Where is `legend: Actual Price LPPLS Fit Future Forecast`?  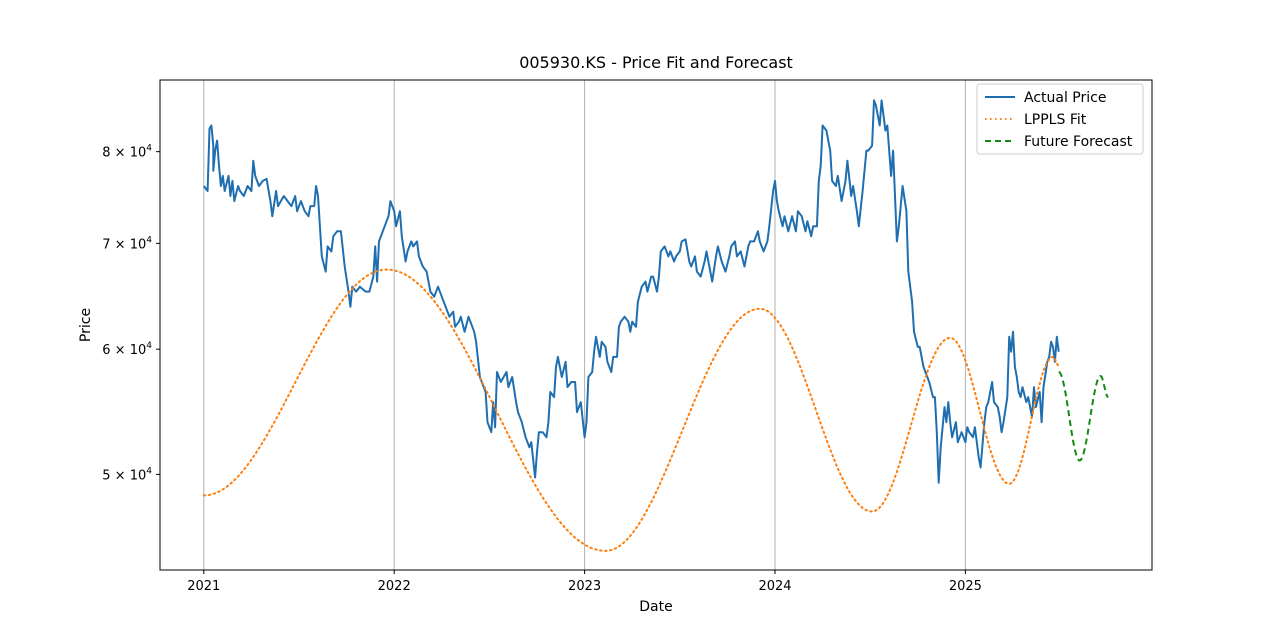
legend: Actual Price LPPLS Fit Future Forecast is located at coordinates (1060, 119).